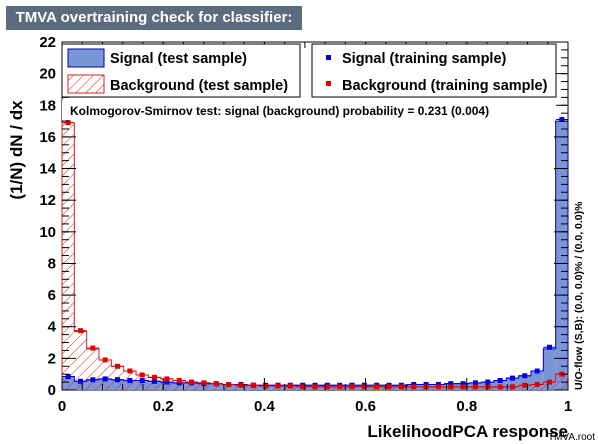 The width and height of the screenshot is (598, 444). What do you see at coordinates (466, 406) in the screenshot?
I see `x-tick-label: 0.8` at bounding box center [466, 406].